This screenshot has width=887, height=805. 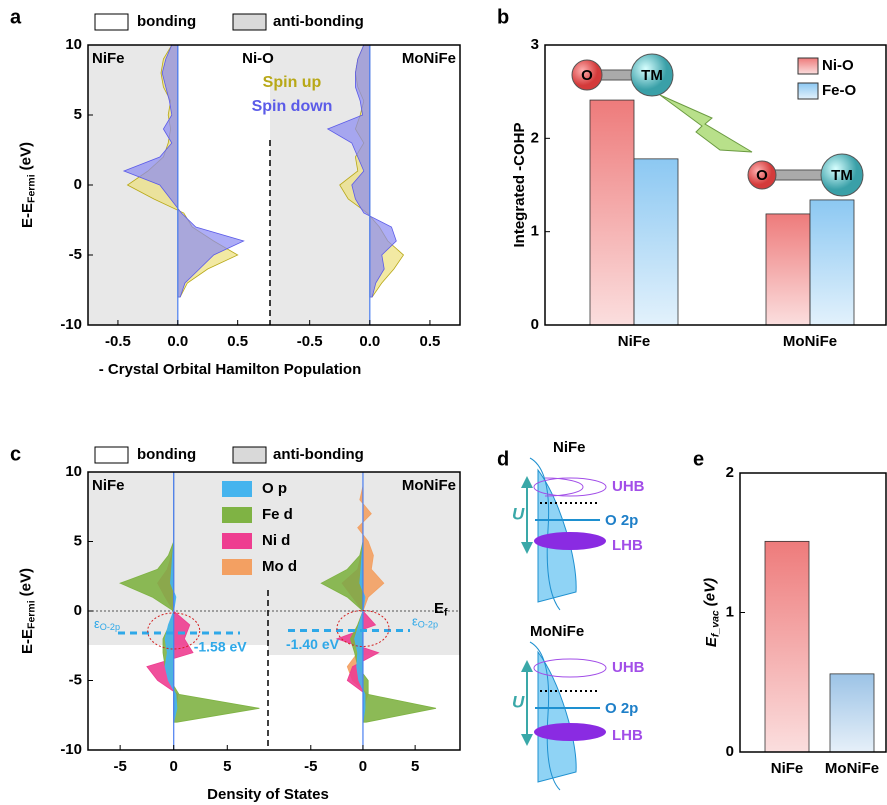 I want to click on legend-label: bonding, so click(x=166, y=21).